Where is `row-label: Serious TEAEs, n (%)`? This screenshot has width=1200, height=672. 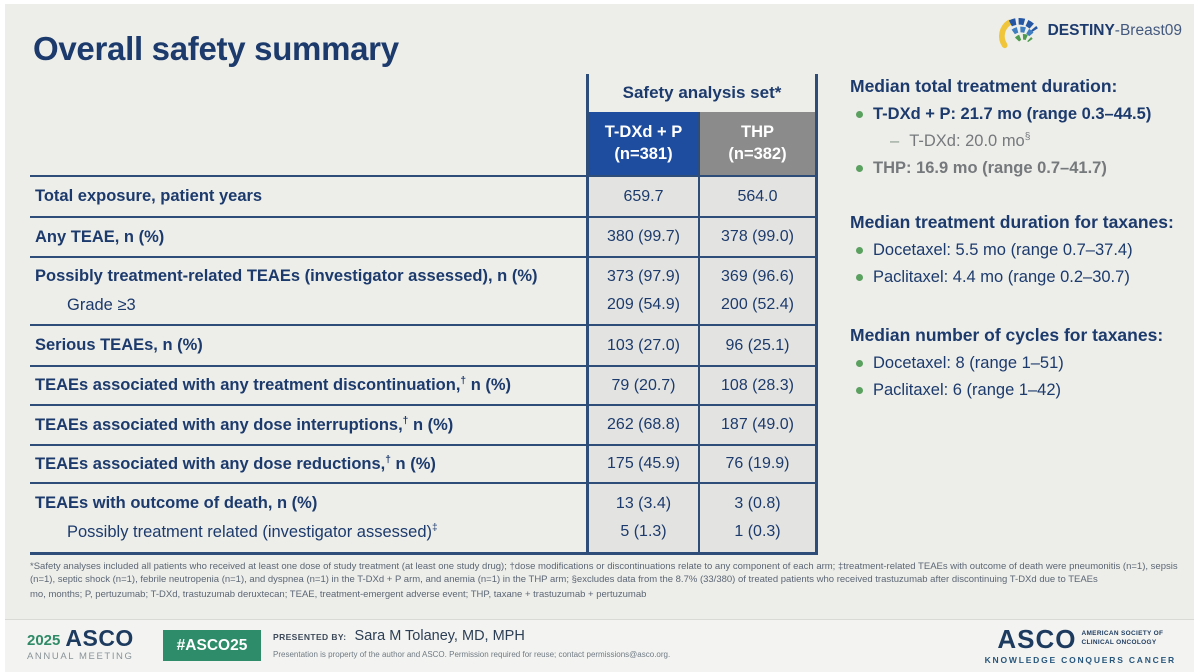 row-label: Serious TEAEs, n (%) is located at coordinates (119, 345).